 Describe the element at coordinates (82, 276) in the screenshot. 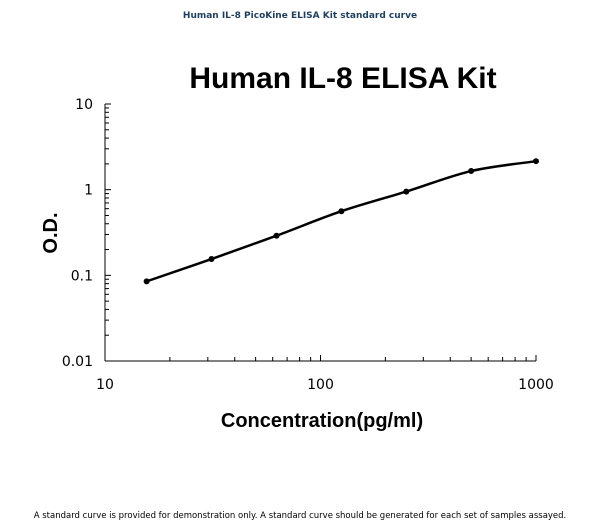

I see `y-tick-label: 0.1` at that location.